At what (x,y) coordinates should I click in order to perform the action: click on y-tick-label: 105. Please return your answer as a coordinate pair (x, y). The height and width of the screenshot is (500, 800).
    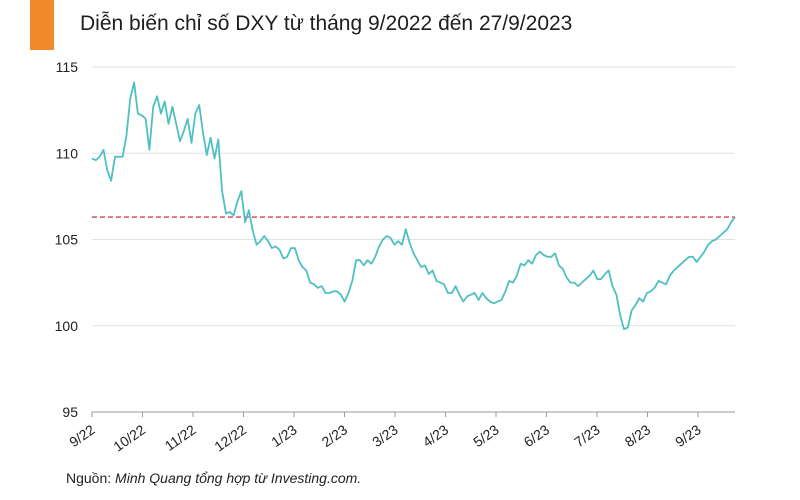
    Looking at the image, I should click on (67, 240).